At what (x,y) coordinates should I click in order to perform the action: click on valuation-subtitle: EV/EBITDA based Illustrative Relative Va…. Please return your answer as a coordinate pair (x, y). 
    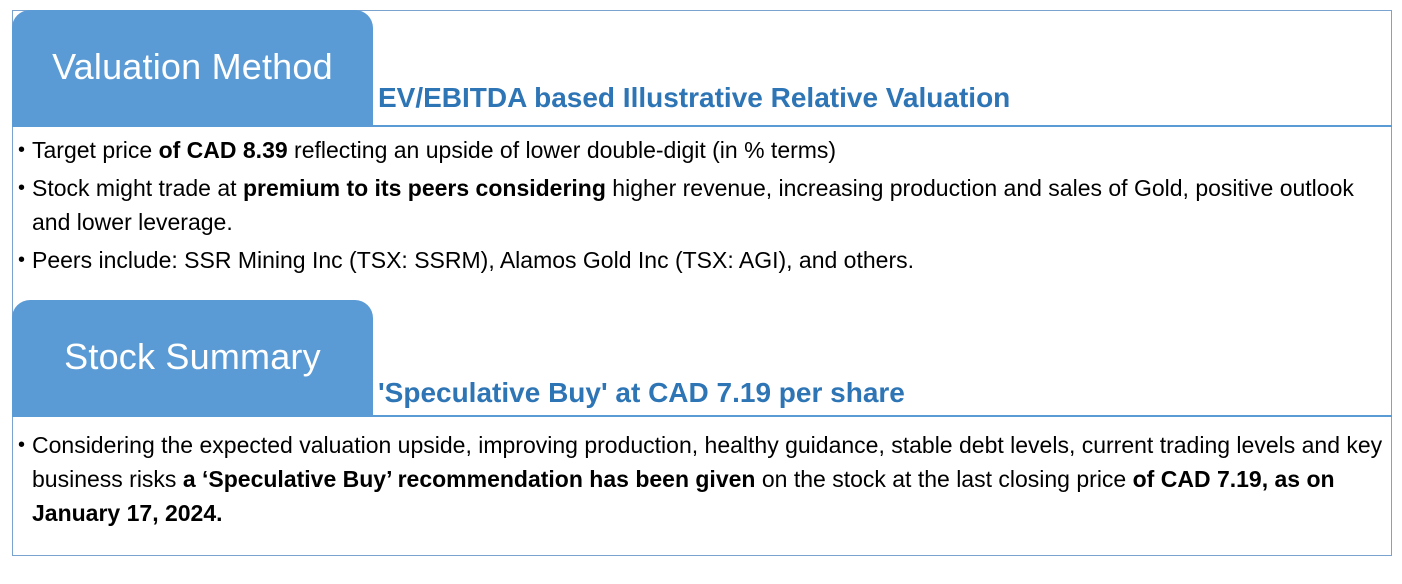
    Looking at the image, I should click on (694, 97).